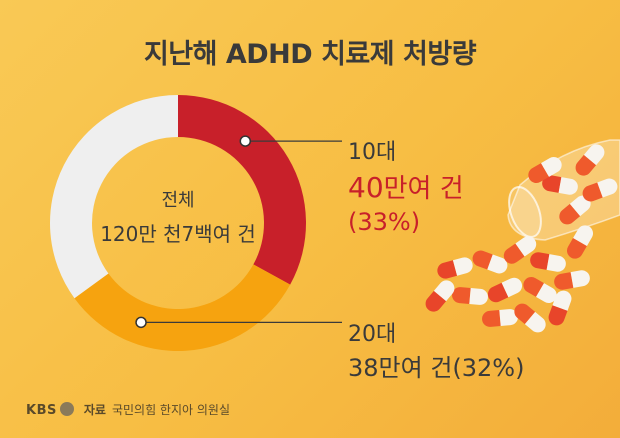 This screenshot has width=620, height=438. What do you see at coordinates (372, 334) in the screenshot?
I see `annotation-twenties-category: 20대` at bounding box center [372, 334].